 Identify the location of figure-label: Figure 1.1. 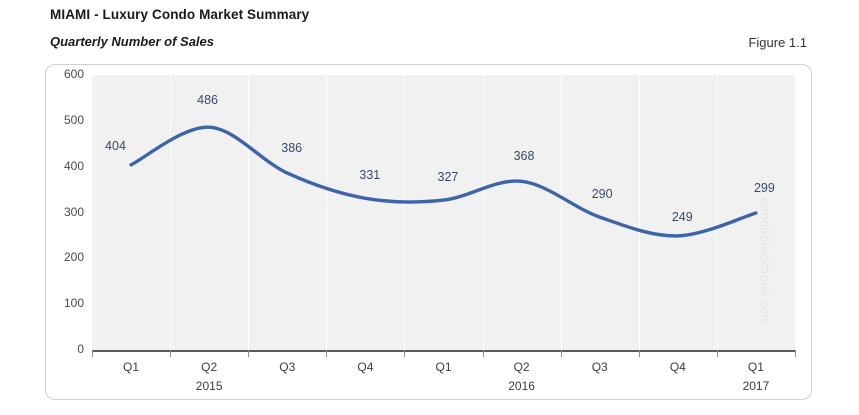
(777, 42).